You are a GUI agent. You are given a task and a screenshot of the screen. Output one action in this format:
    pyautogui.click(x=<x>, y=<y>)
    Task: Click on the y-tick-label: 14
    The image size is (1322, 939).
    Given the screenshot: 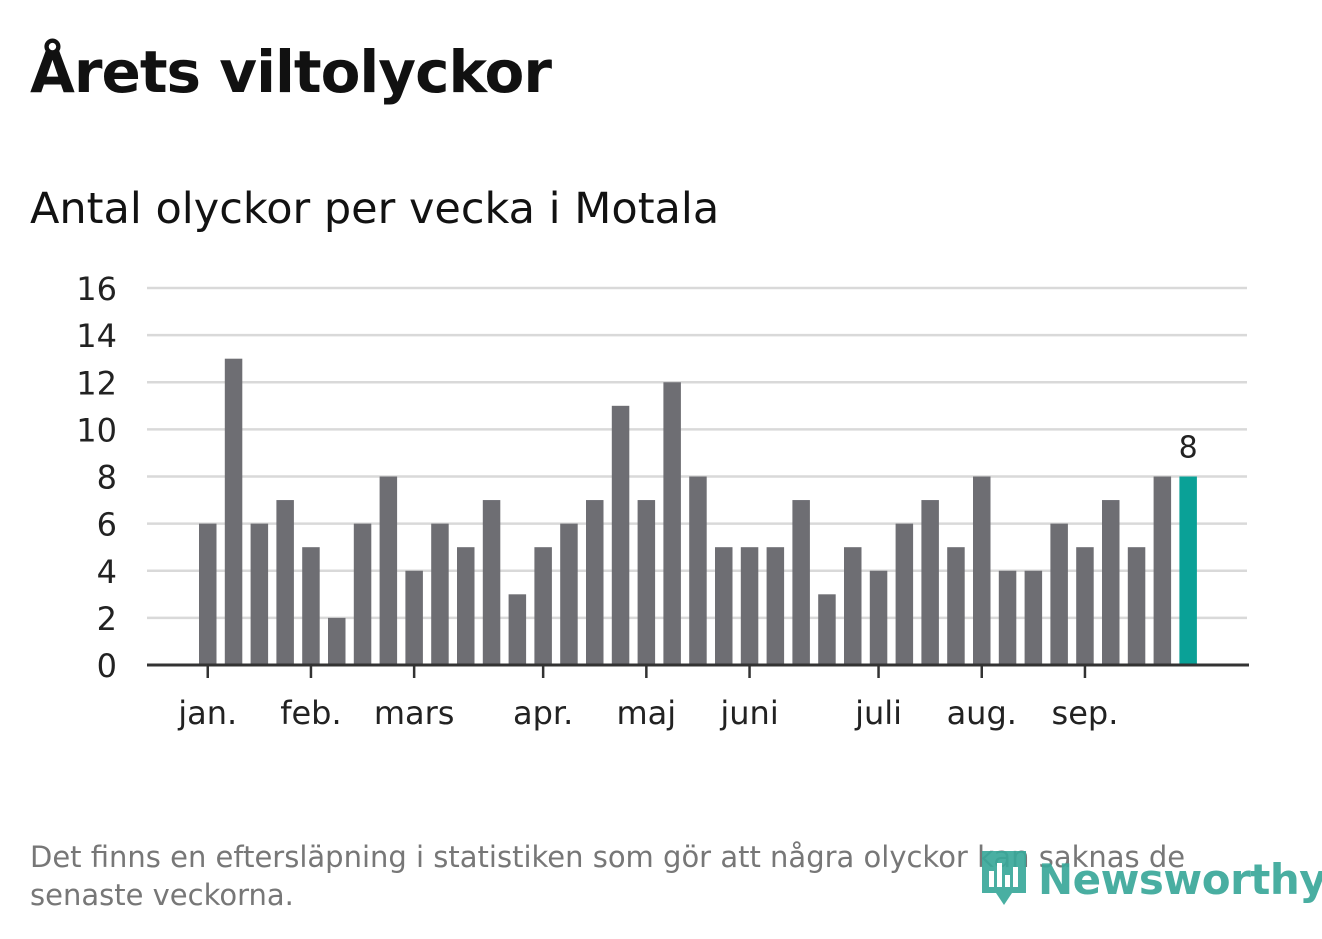 What is the action you would take?
    pyautogui.click(x=96, y=336)
    